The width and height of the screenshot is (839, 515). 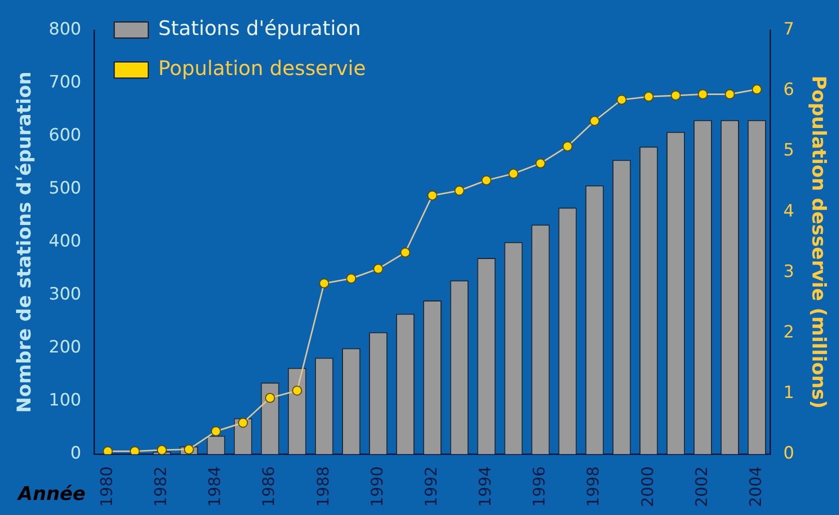 What do you see at coordinates (788, 272) in the screenshot?
I see `y2-tick-label: 3` at bounding box center [788, 272].